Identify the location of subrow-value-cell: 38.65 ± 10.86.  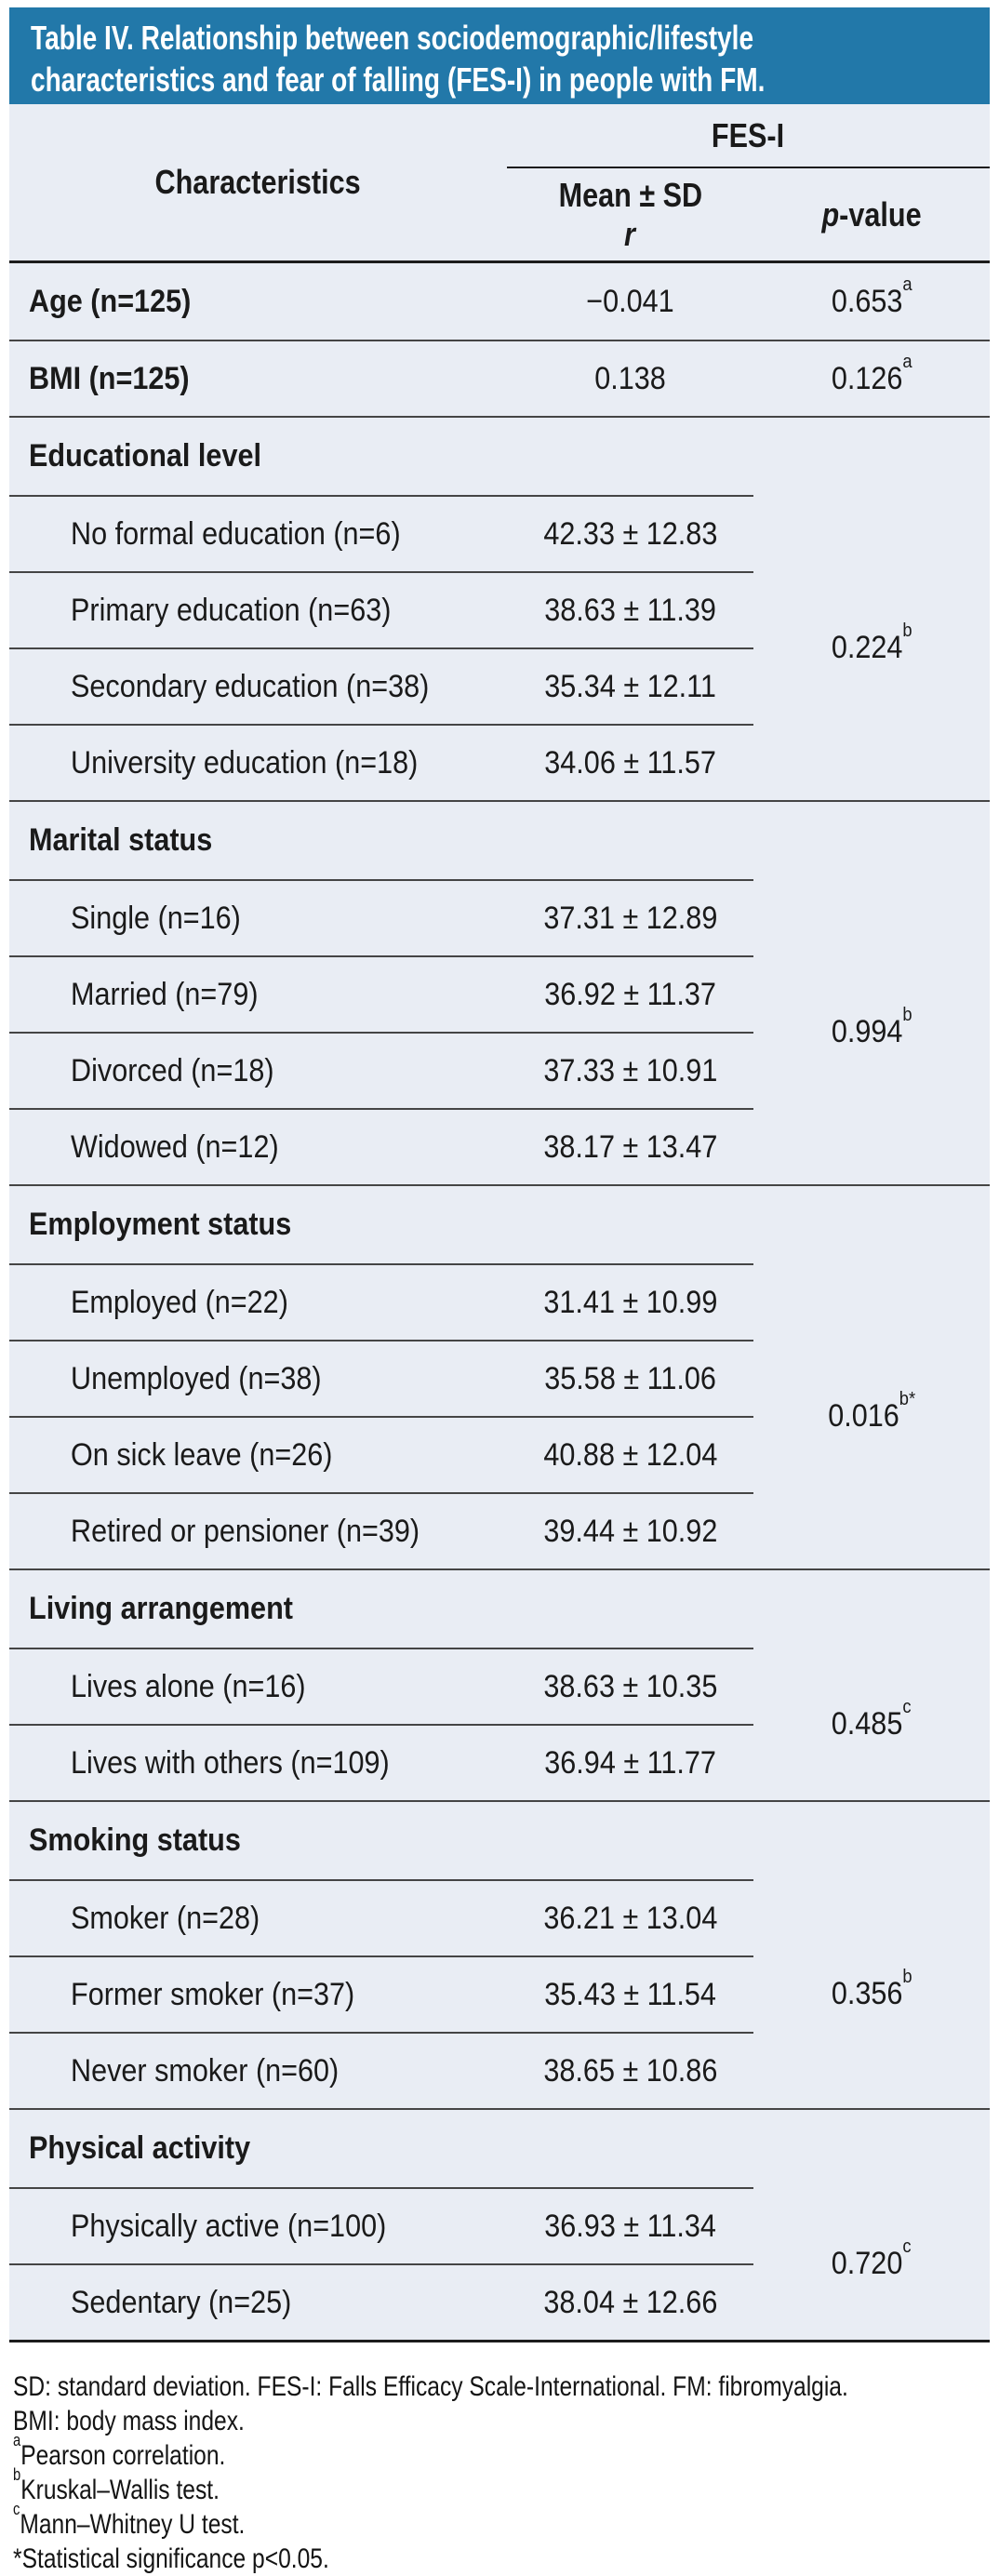
(630, 2071).